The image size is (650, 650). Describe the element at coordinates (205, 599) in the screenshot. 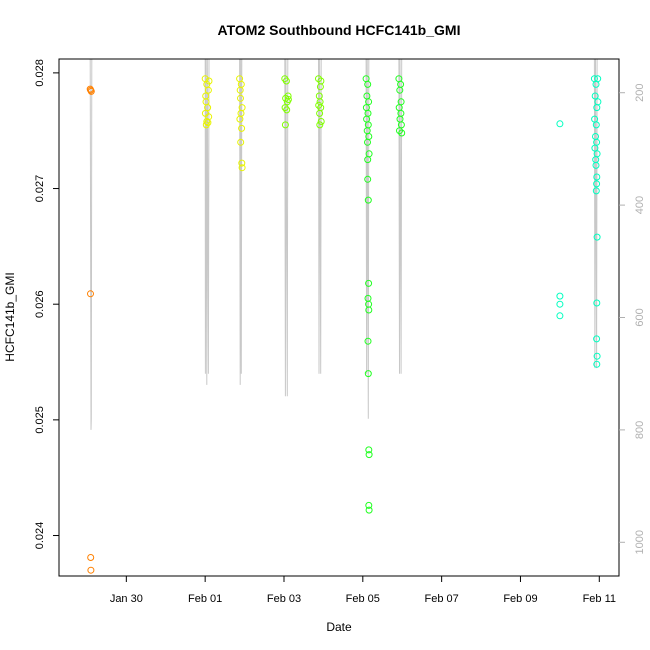

I see `x-tick-label: Feb 01` at that location.